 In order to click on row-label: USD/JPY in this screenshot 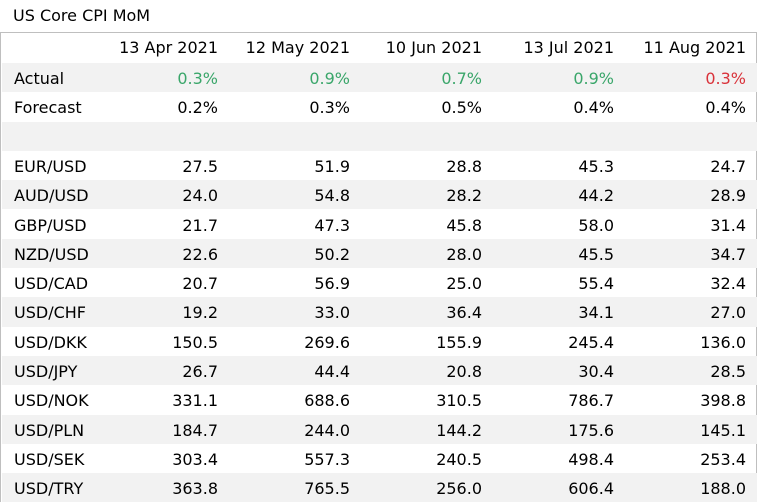, I will do `click(46, 371)`.